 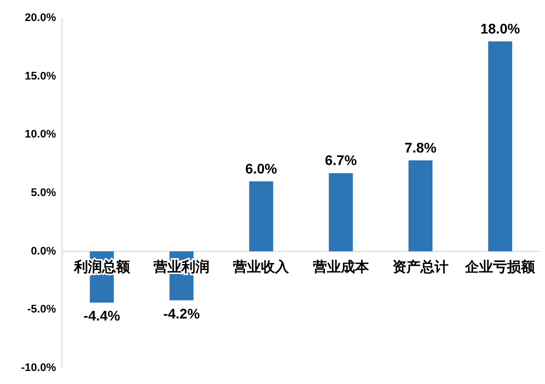 What do you see at coordinates (41, 310) in the screenshot?
I see `y-tick-label: -5.0%` at bounding box center [41, 310].